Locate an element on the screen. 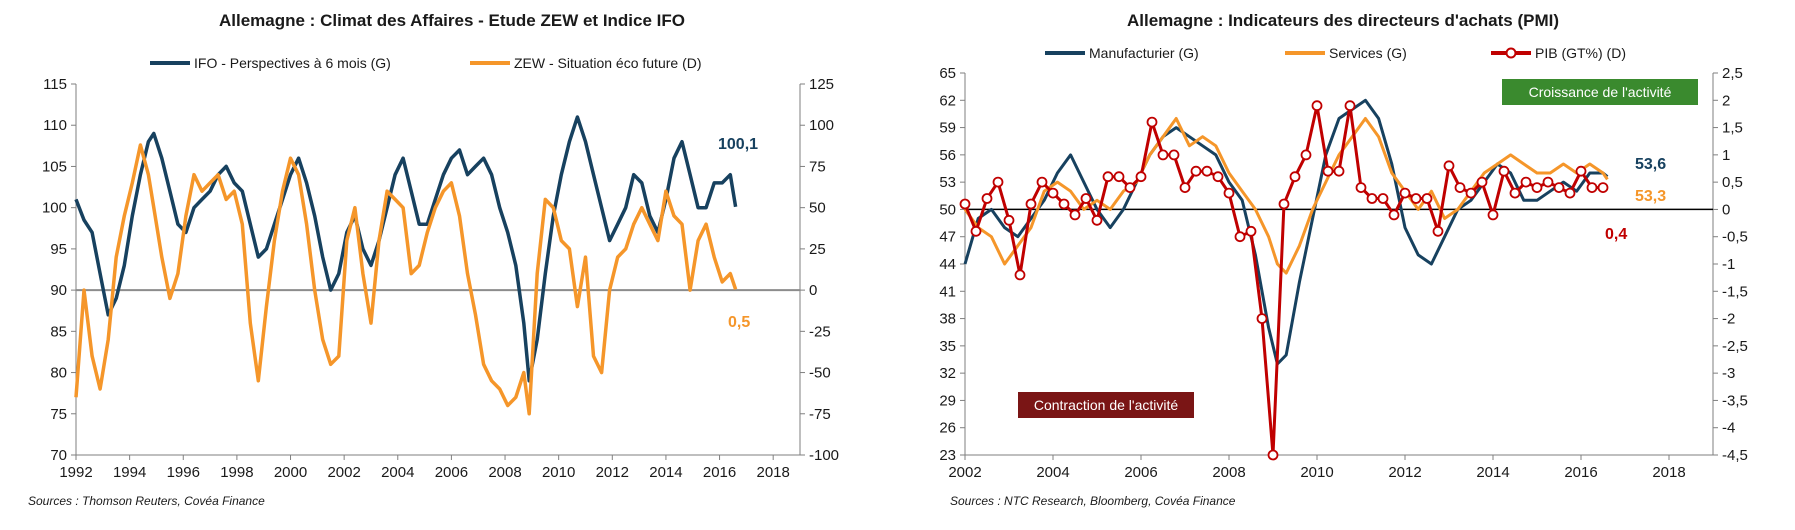 This screenshot has width=1795, height=530. y-right-tick-label: -3 is located at coordinates (1728, 373).